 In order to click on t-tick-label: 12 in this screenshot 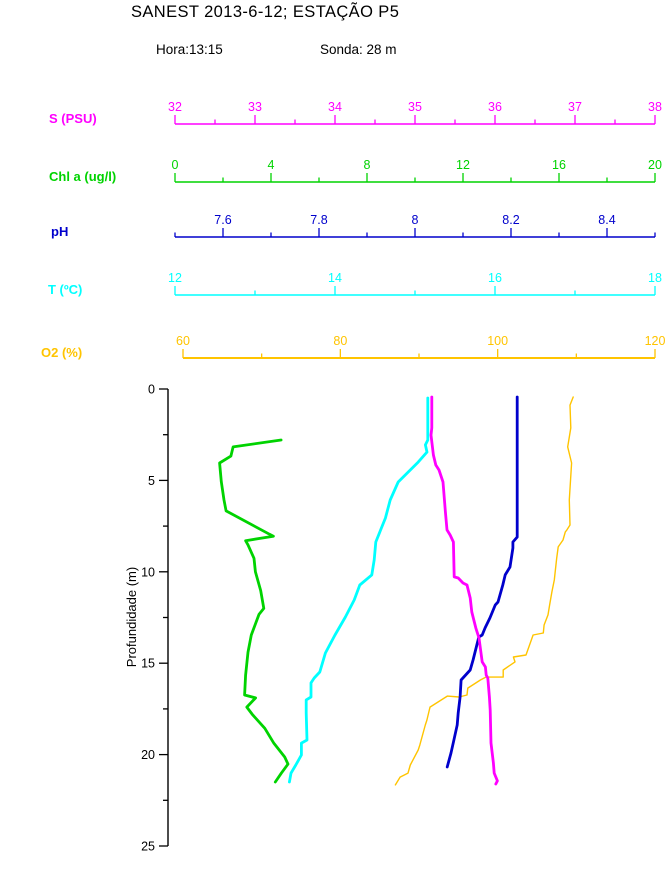, I will do `click(175, 278)`.